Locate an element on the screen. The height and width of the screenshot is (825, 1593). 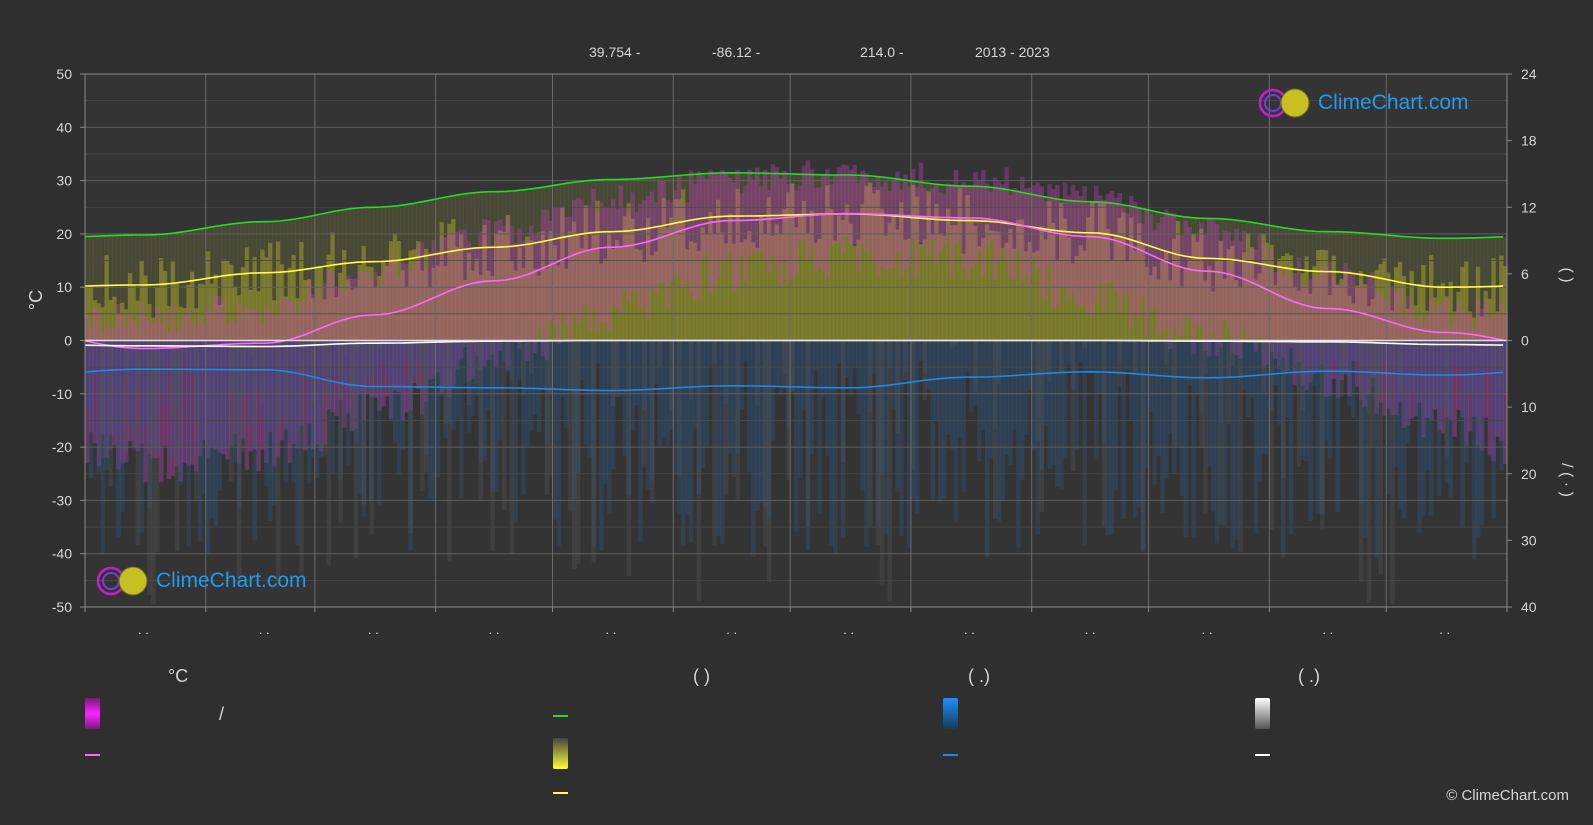
logo-bottom: ClimeChart.com is located at coordinates (201, 581).